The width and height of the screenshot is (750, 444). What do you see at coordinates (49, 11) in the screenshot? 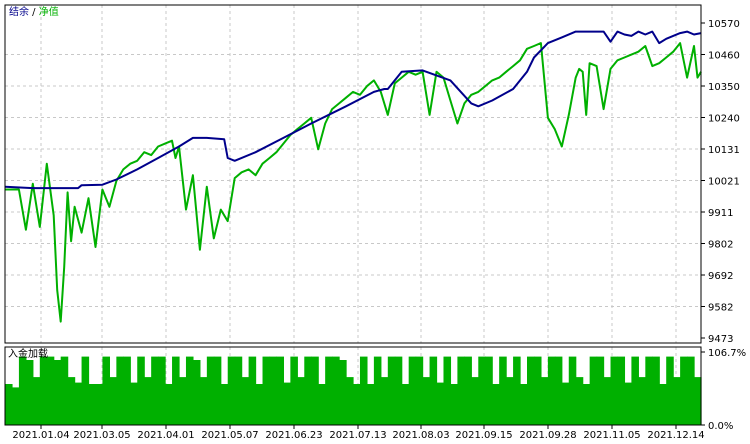
I see `legend-equity: 净值` at bounding box center [49, 11].